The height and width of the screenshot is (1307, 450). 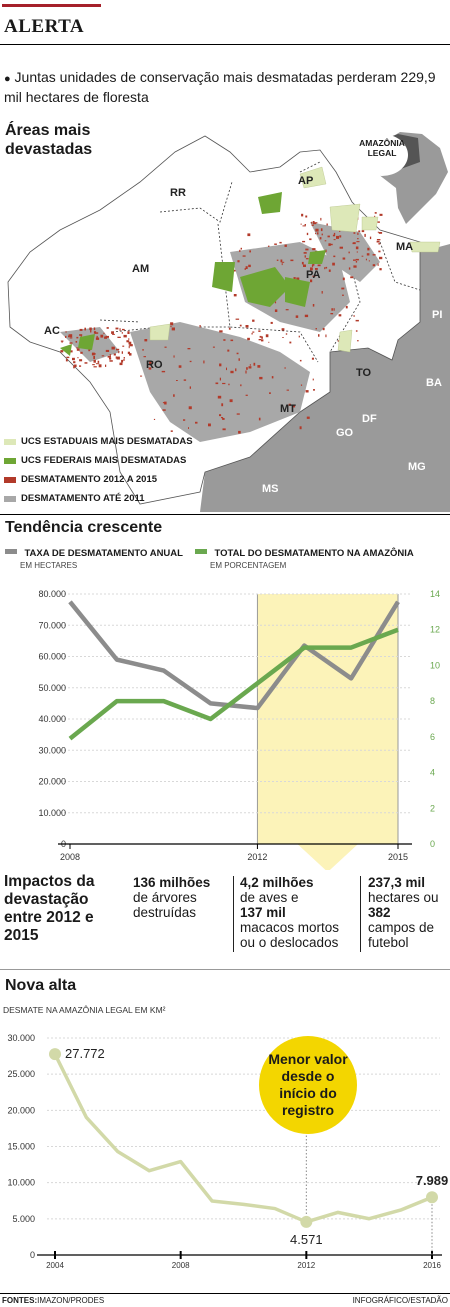 I want to click on state-label-pi: PI, so click(x=437, y=315).